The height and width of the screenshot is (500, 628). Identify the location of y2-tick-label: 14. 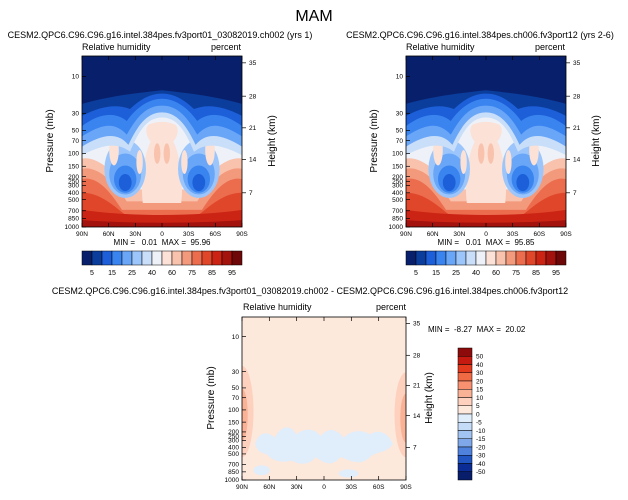
(253, 160).